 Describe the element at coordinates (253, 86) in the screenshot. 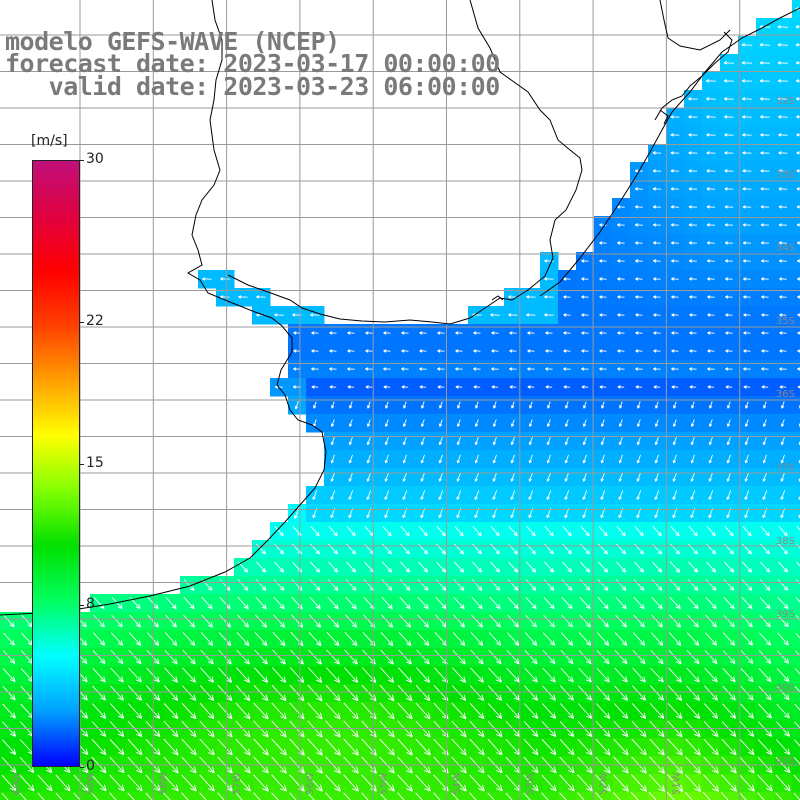

I see `valid-date-label: valid date: 2023-03-23 06:00:00` at that location.